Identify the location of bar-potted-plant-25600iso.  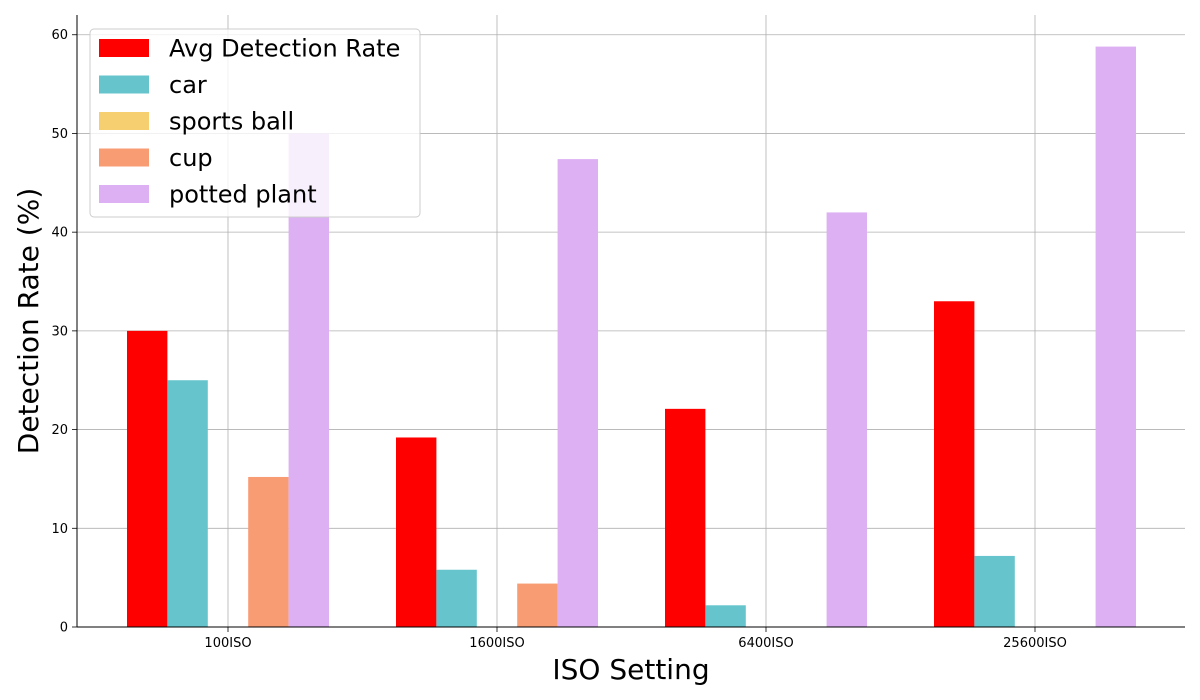
(1115, 336).